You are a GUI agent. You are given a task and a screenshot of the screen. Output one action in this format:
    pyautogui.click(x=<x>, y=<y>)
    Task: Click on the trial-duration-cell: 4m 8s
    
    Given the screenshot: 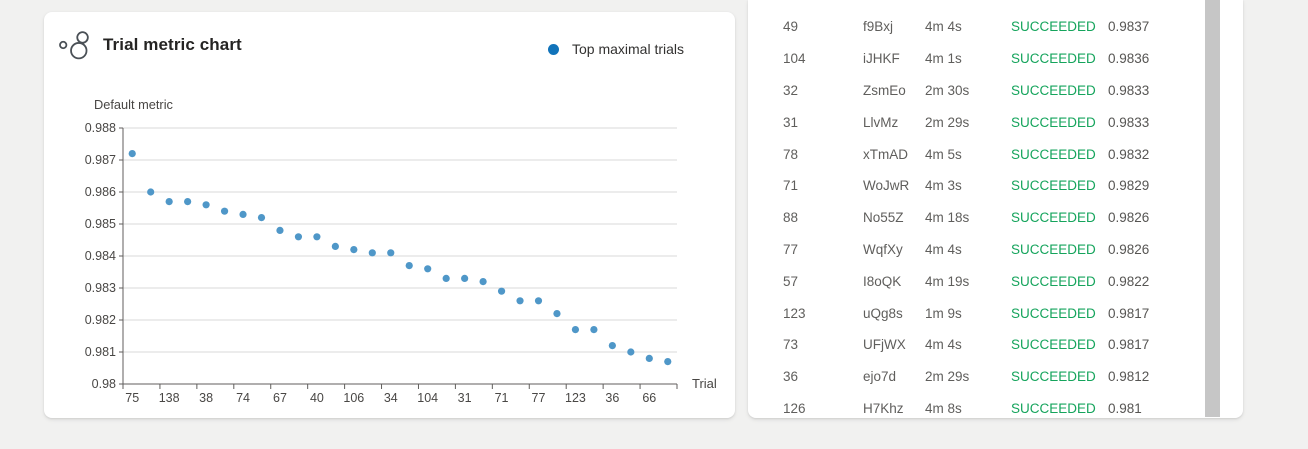 What is the action you would take?
    pyautogui.click(x=943, y=408)
    